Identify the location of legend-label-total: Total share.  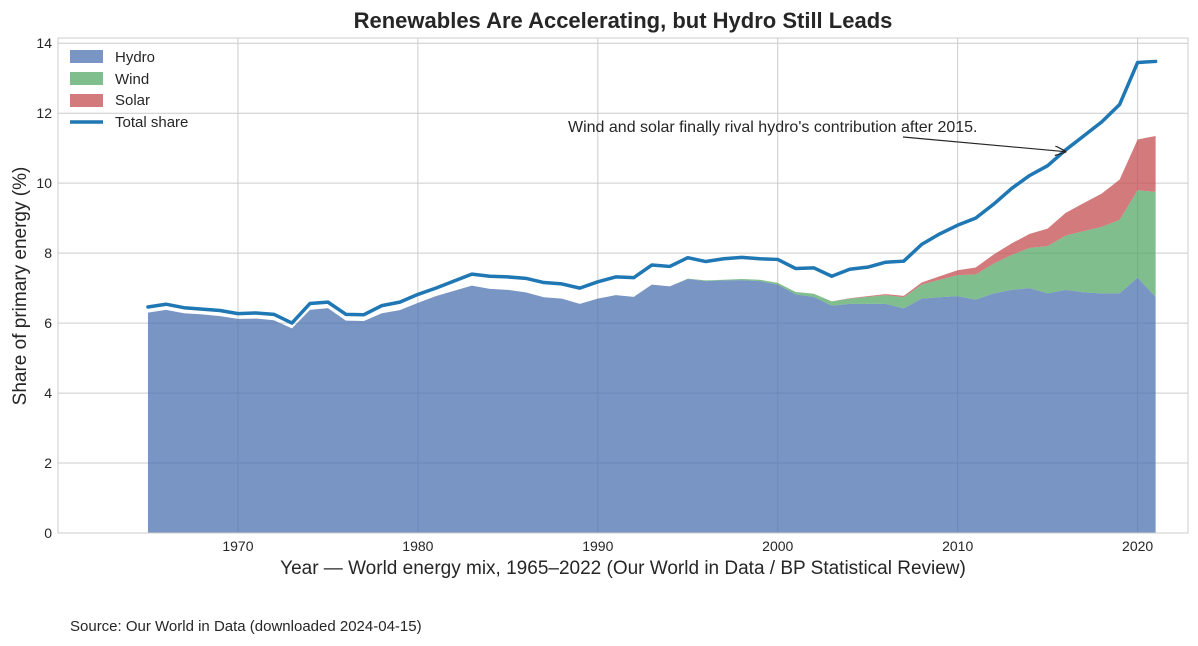
(151, 122).